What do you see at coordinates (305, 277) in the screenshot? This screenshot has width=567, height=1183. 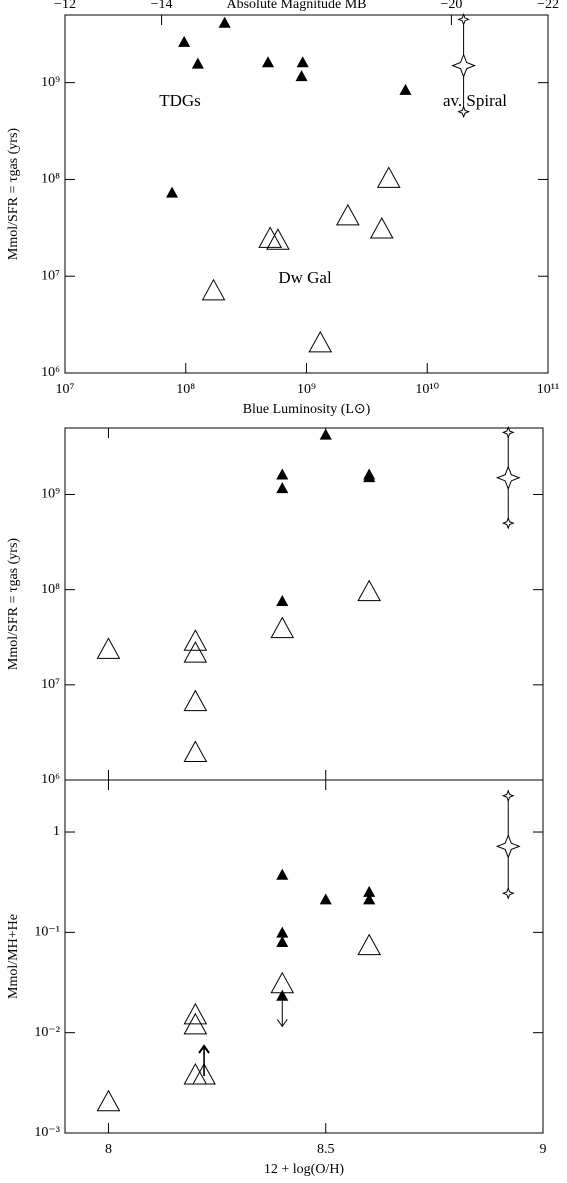 I see `annotation: Dw Gal` at bounding box center [305, 277].